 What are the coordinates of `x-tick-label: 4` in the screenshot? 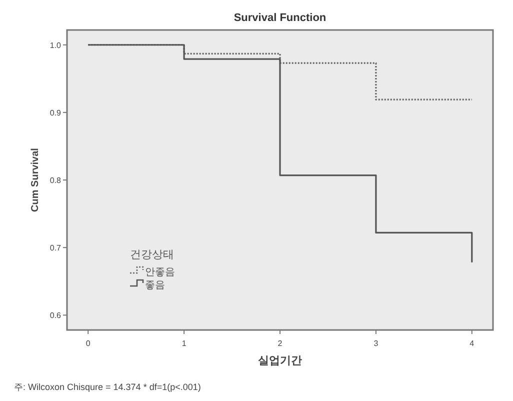 It's located at (472, 343).